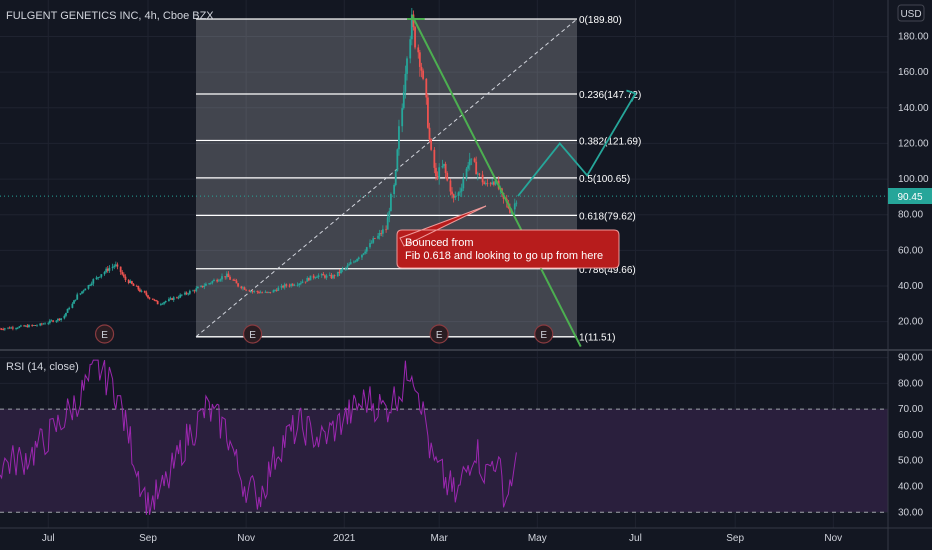 This screenshot has width=932, height=550. I want to click on fib-level-label: 0.786(49.66), so click(607, 270).